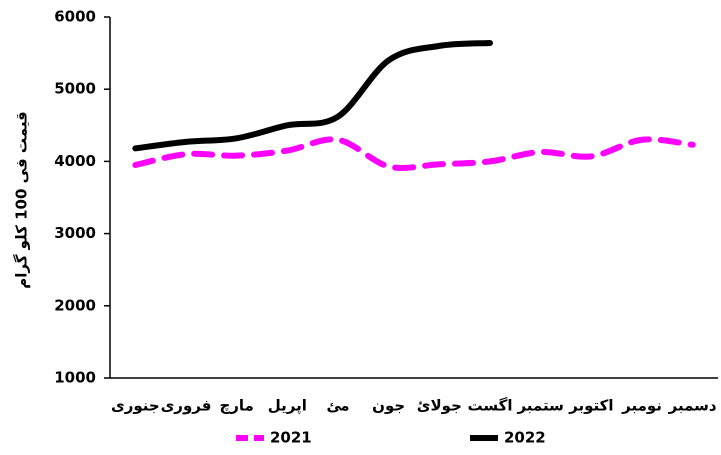 This screenshot has height=455, width=721. I want to click on x-tick-label: اپریل, so click(287, 406).